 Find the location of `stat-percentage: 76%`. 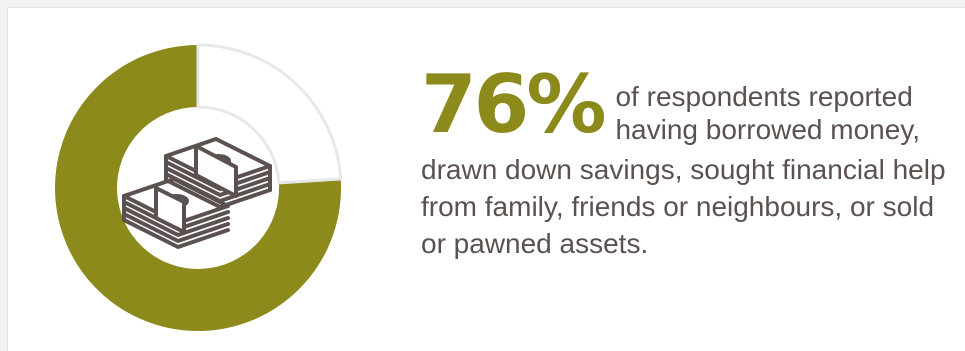

stat-percentage: 76% is located at coordinates (513, 104).